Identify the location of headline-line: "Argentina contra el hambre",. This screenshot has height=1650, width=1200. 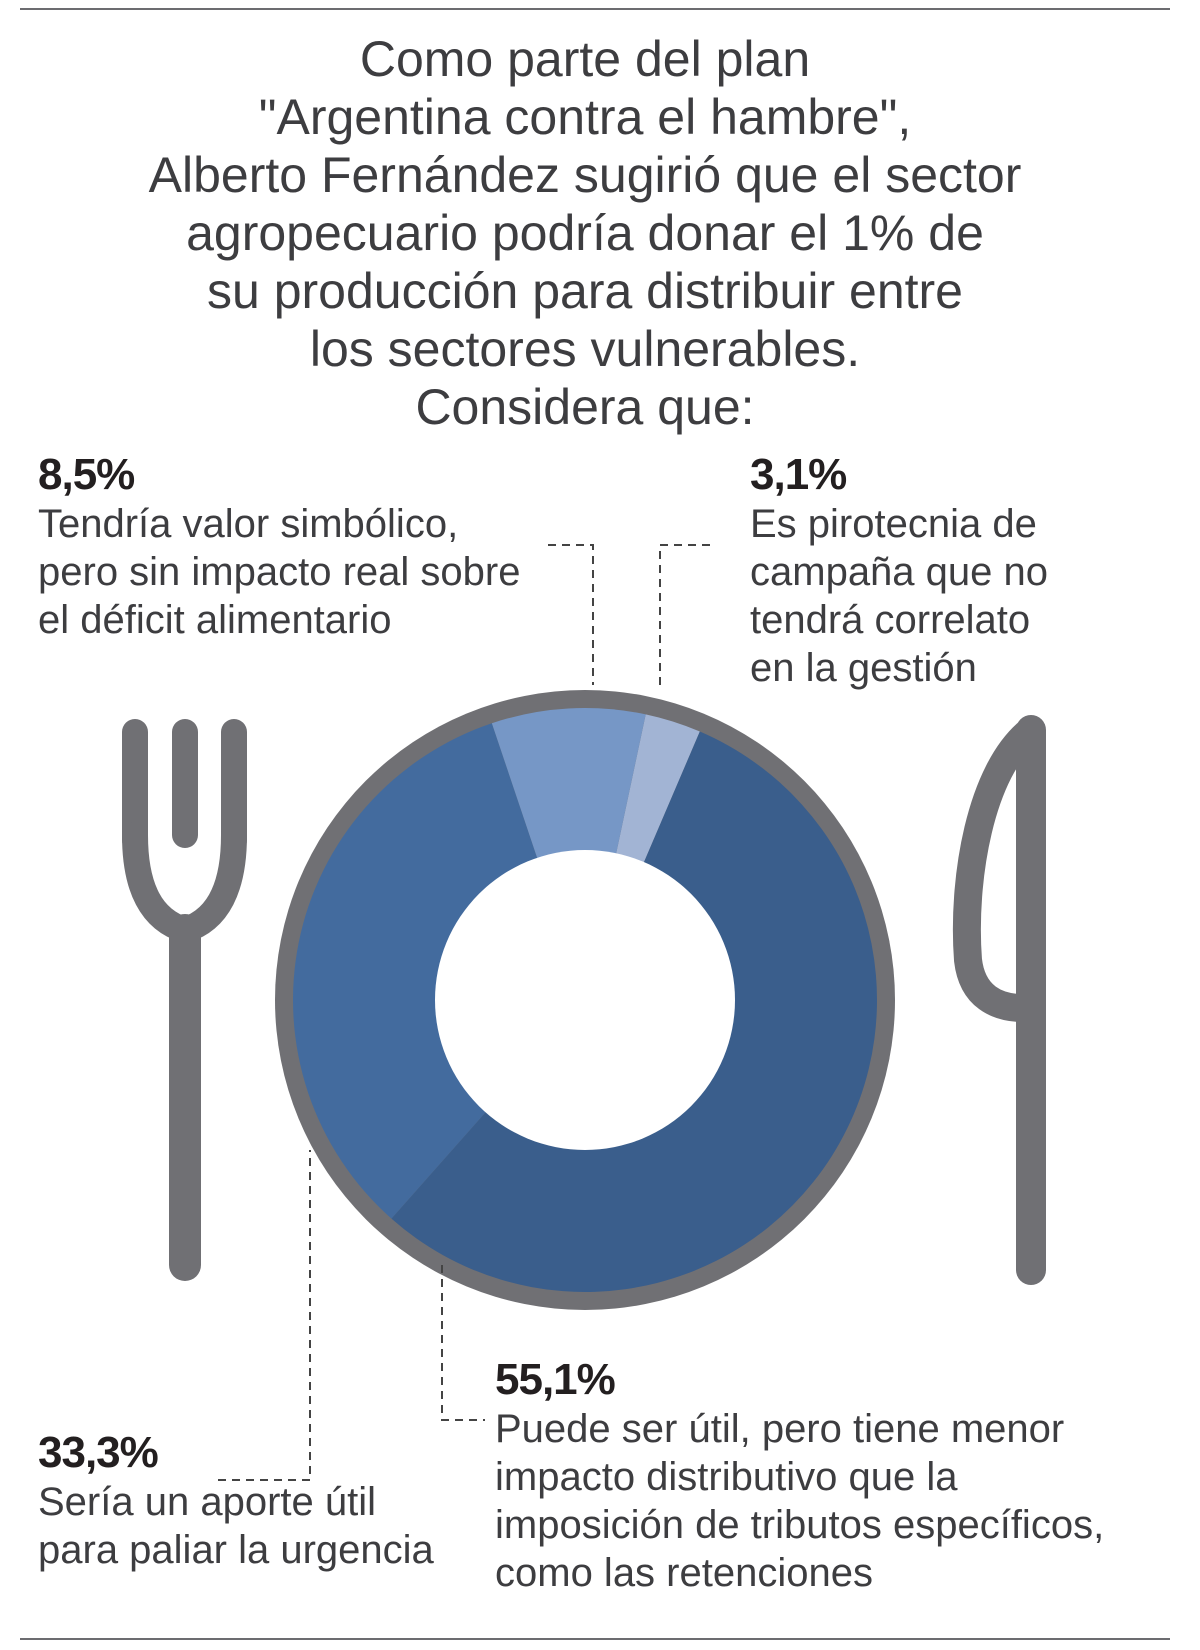
(585, 117).